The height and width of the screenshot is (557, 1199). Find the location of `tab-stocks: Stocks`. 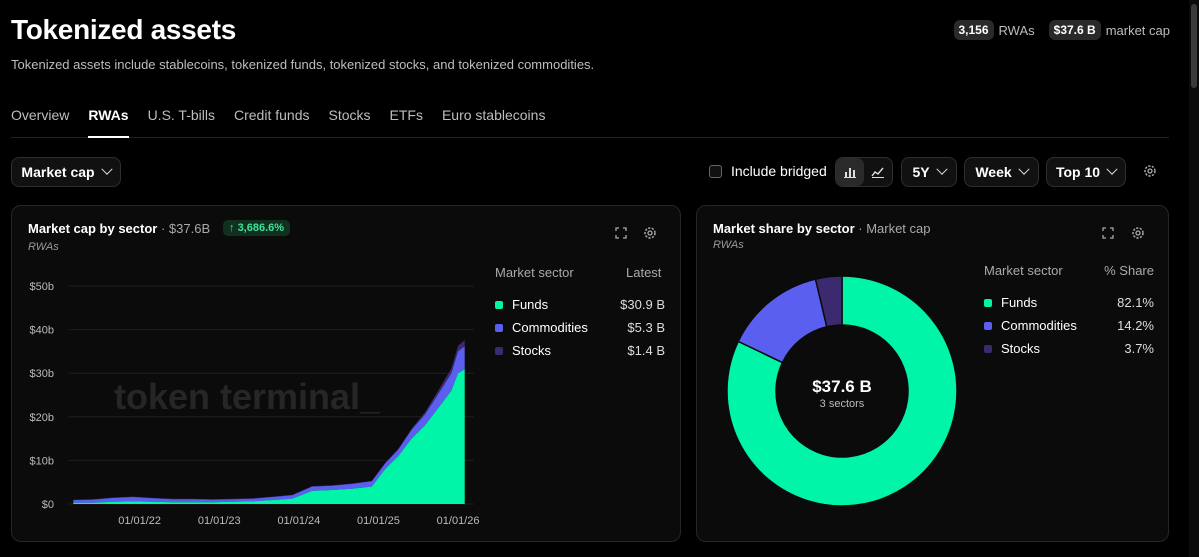

tab-stocks: Stocks is located at coordinates (349, 115).